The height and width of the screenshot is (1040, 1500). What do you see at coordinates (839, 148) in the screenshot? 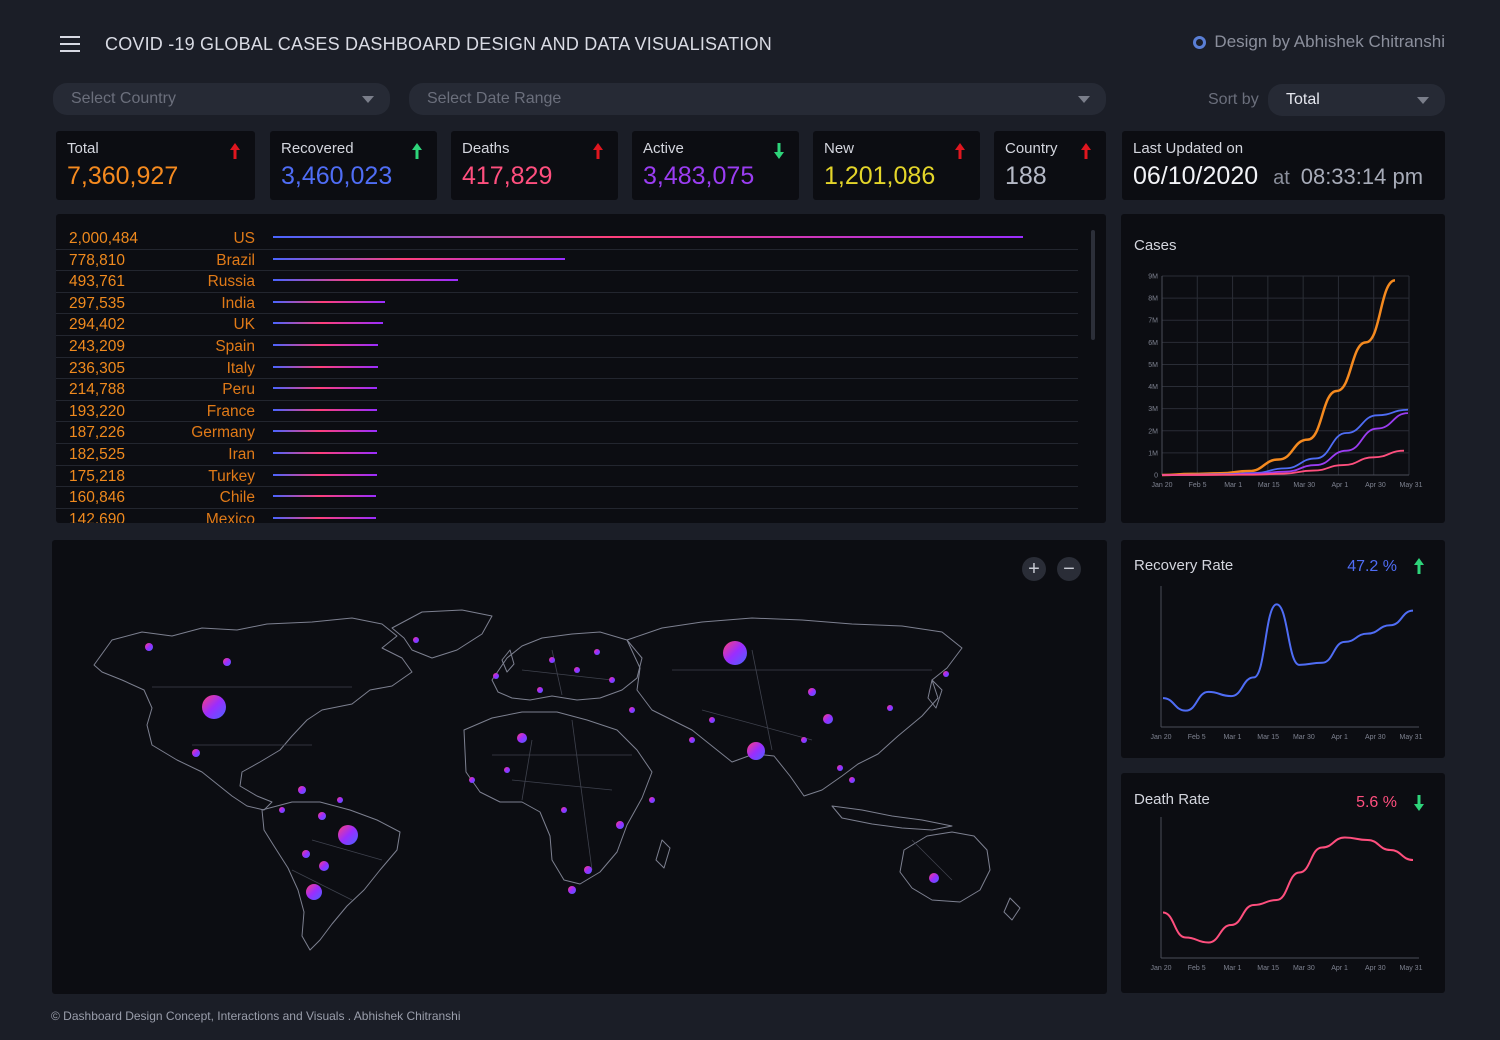
I see `stat-label: New` at bounding box center [839, 148].